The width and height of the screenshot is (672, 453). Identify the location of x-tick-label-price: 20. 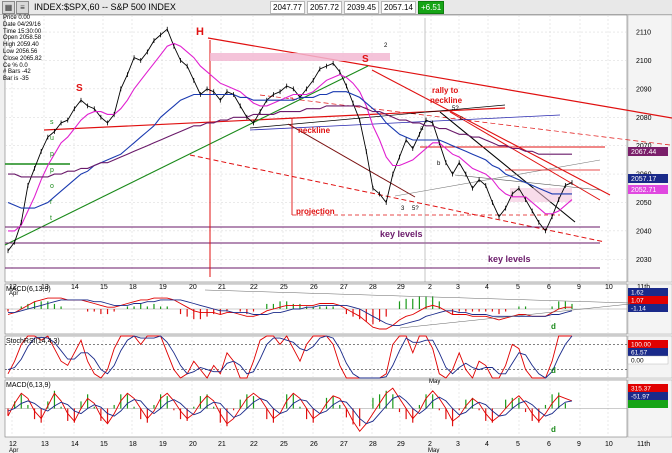
(193, 287).